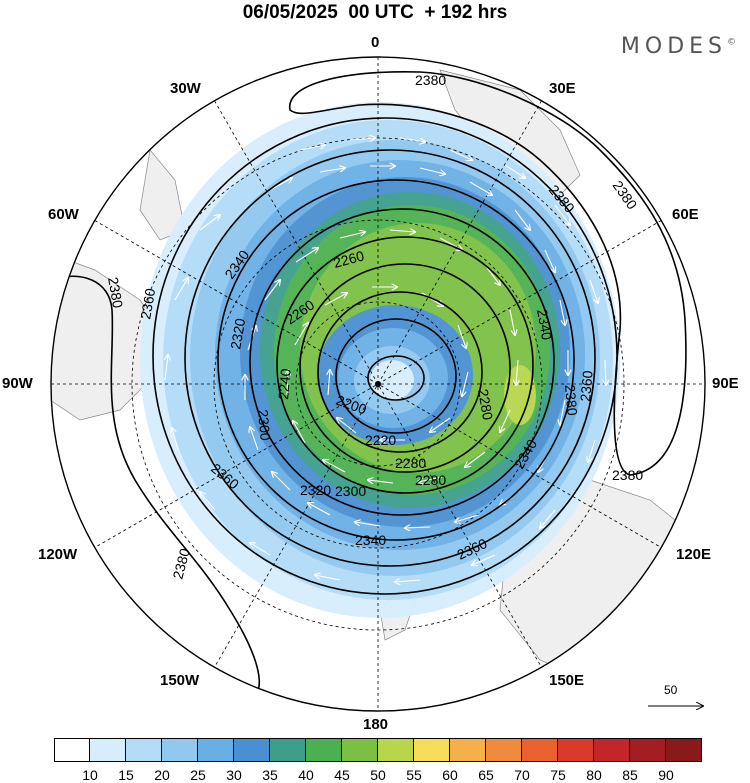 The height and width of the screenshot is (783, 750). I want to click on colorbar-tick-label: 25, so click(198, 775).